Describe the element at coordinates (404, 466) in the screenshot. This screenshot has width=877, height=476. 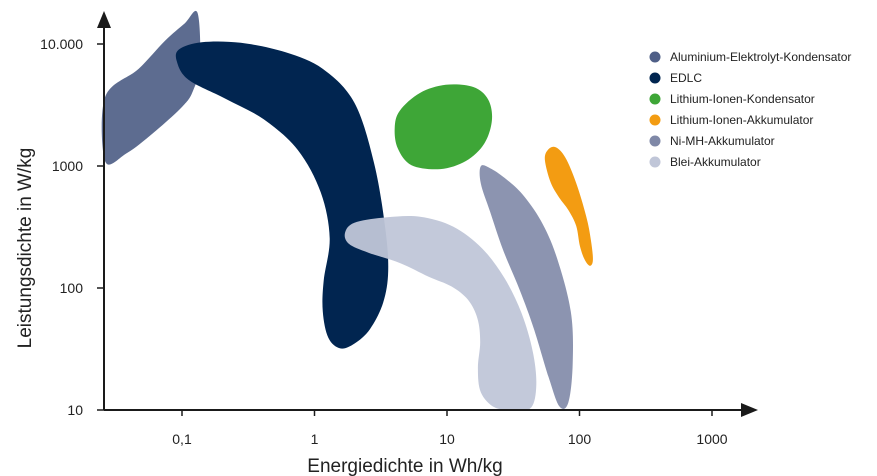
I see `x-axis-title: Energiedichte in Wh/kg` at that location.